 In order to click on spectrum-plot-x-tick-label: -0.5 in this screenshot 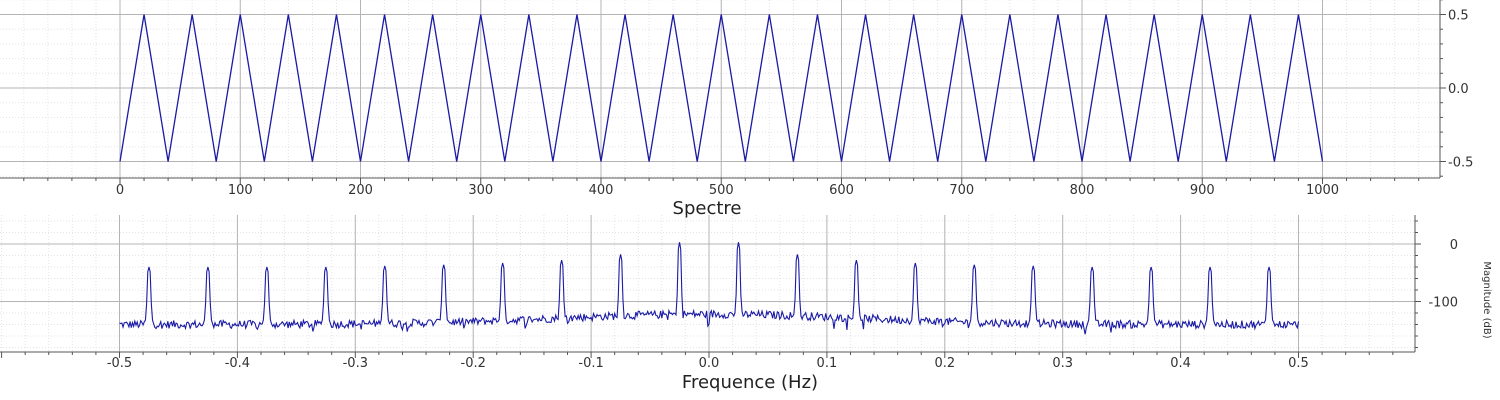, I will do `click(119, 363)`.